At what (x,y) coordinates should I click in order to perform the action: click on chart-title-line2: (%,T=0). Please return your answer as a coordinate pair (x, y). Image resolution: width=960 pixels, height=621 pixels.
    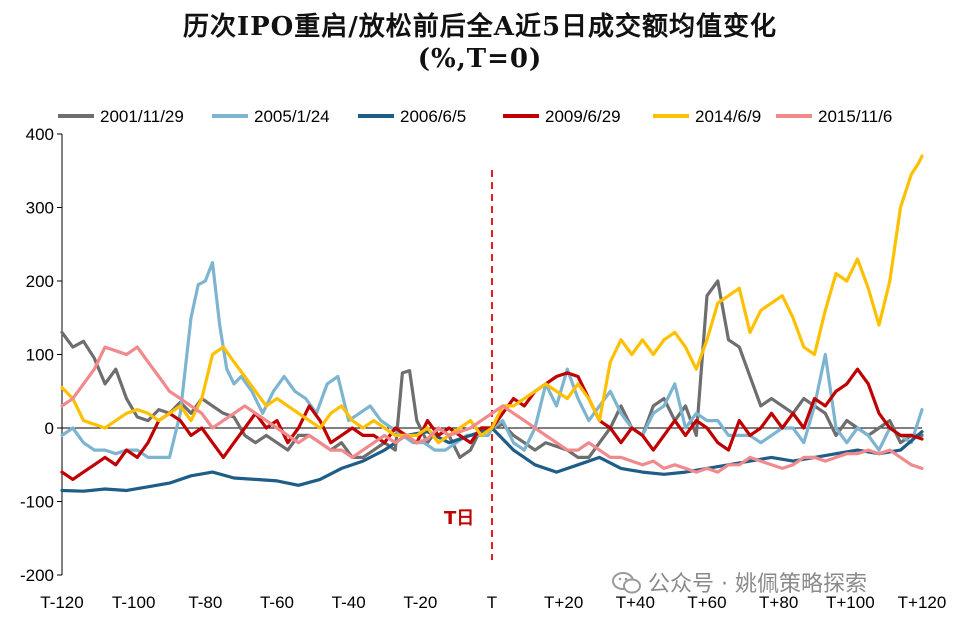
    Looking at the image, I should click on (480, 59).